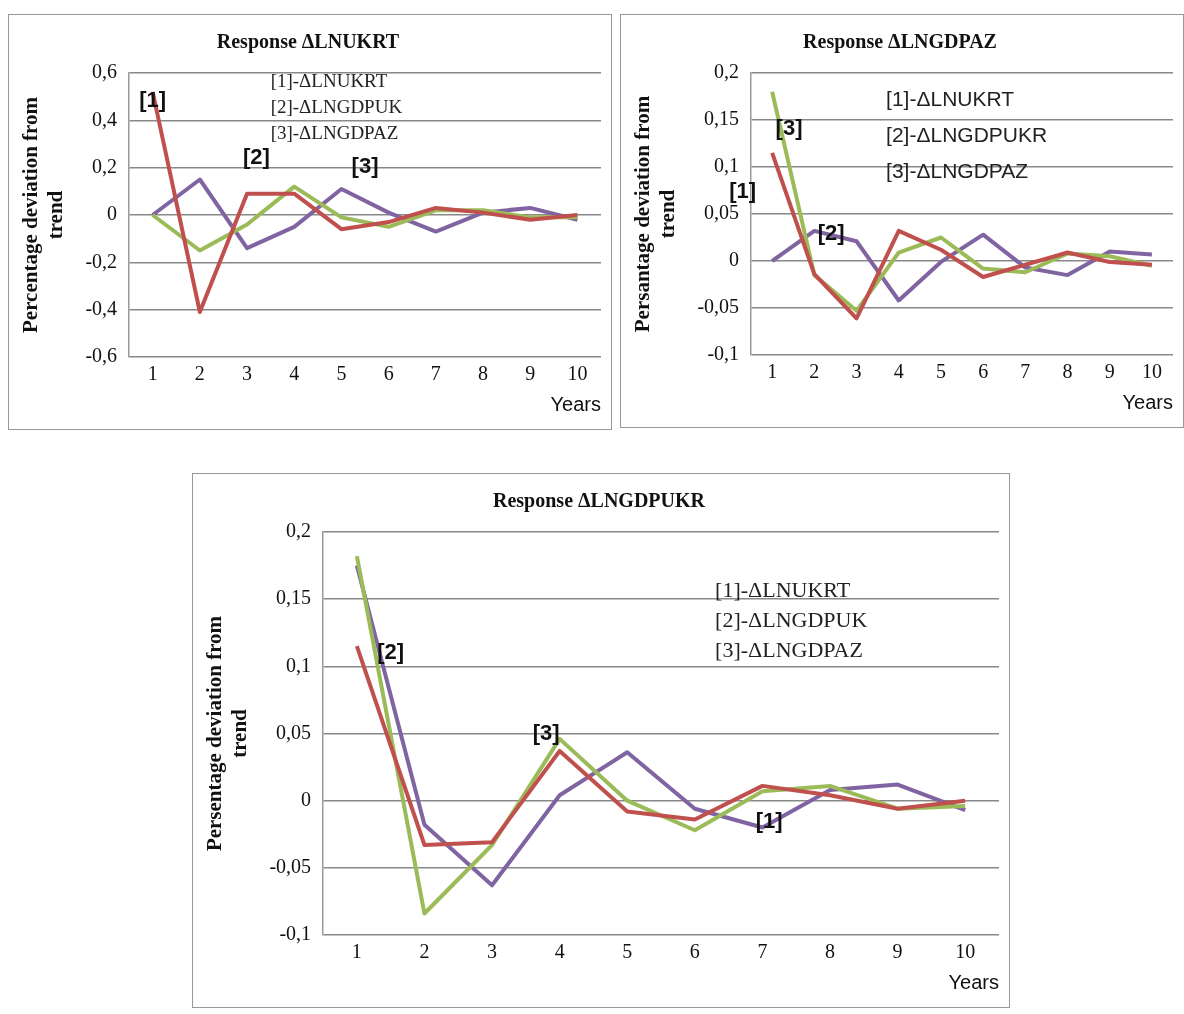 This screenshot has width=1184, height=1014. I want to click on y-tick-label: 0,6, so click(105, 71).